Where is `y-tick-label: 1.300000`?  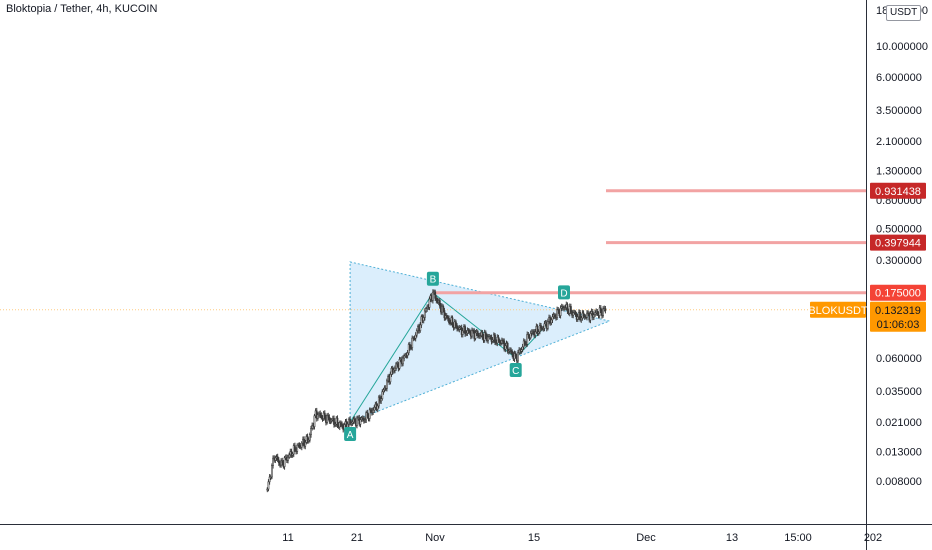
y-tick-label: 1.300000 is located at coordinates (899, 171).